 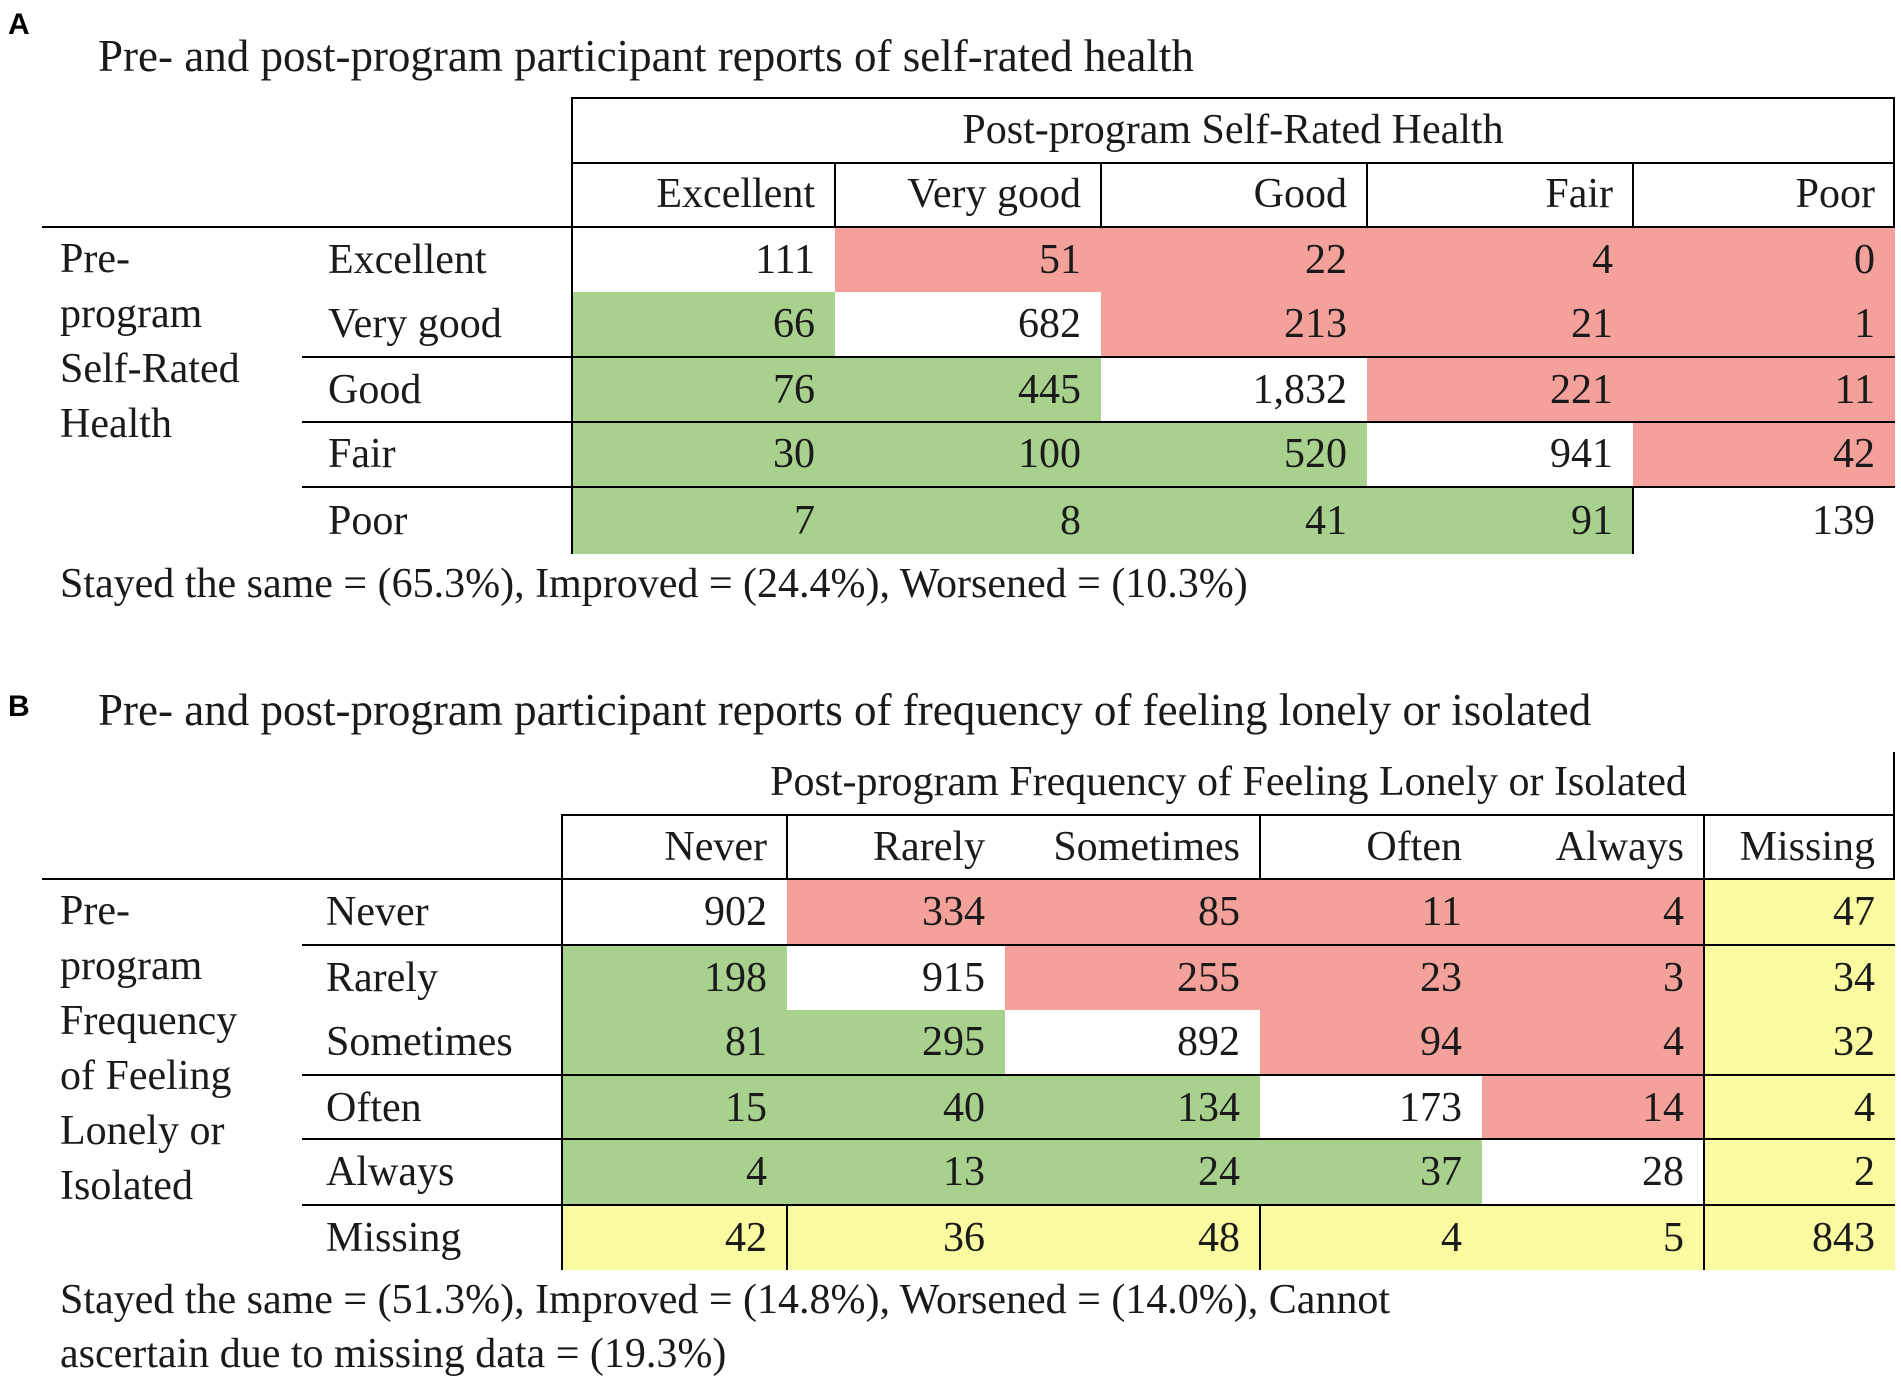 I want to click on panel-b-letter: B, so click(x=19, y=706).